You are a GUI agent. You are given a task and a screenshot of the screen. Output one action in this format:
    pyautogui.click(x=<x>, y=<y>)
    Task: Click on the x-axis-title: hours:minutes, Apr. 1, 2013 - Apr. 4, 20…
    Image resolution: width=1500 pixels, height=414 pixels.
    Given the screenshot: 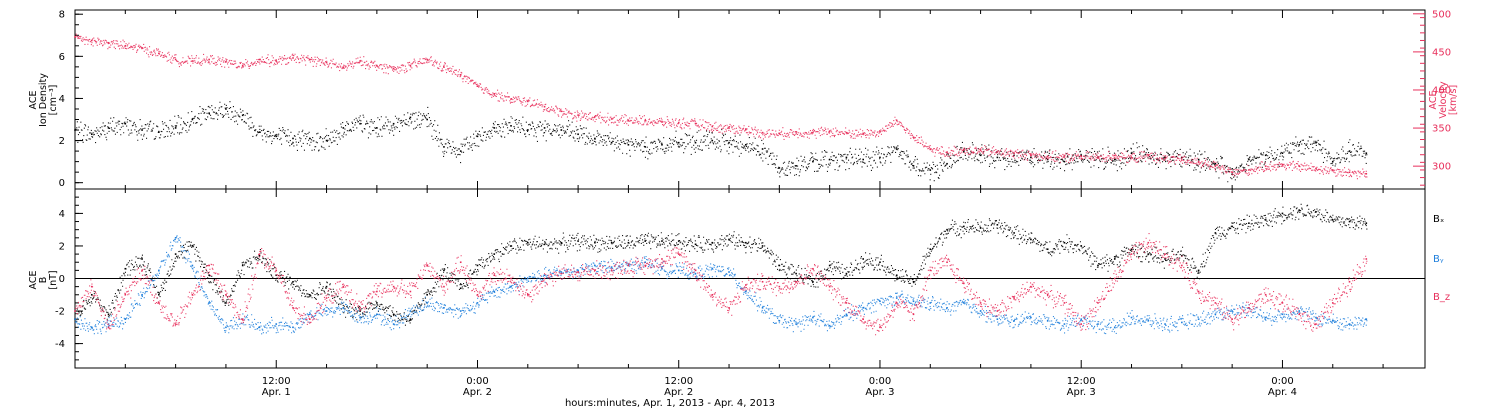 What is the action you would take?
    pyautogui.click(x=670, y=403)
    